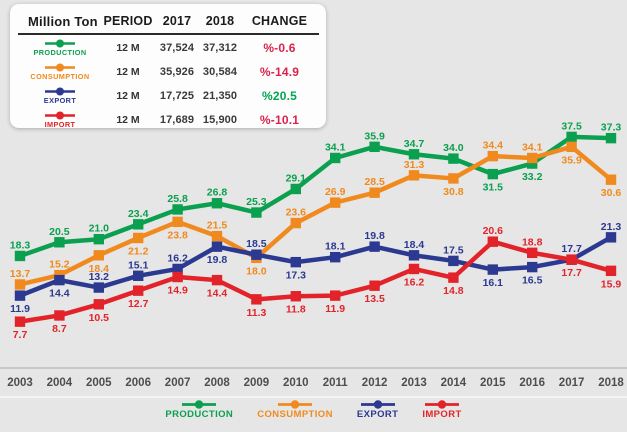 The height and width of the screenshot is (432, 627). I want to click on data-label: 15.9, so click(611, 284).